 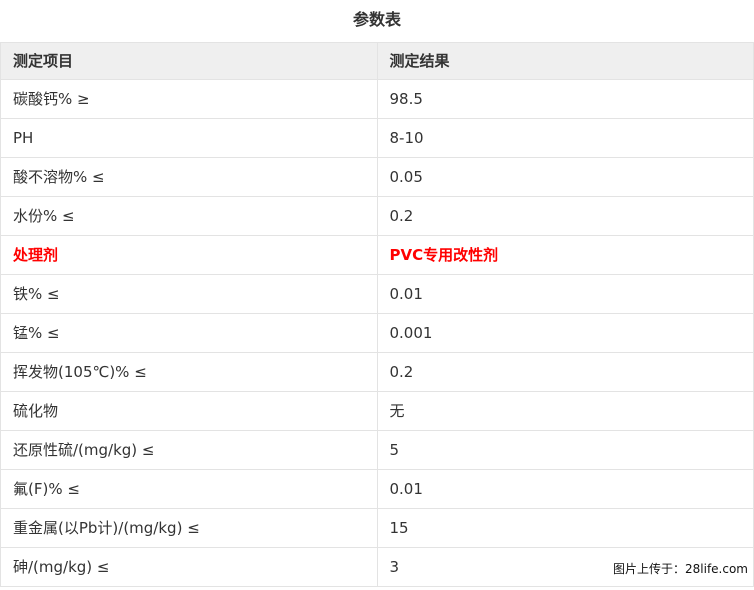 I want to click on table-header-row: 测定项目 测定结果, so click(x=377, y=61).